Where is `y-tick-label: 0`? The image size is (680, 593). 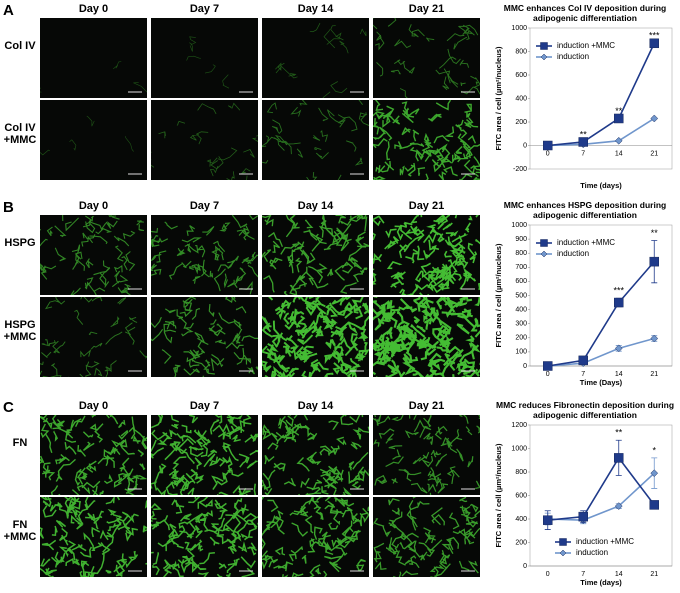
y-tick-label: 0 is located at coordinates (525, 366).